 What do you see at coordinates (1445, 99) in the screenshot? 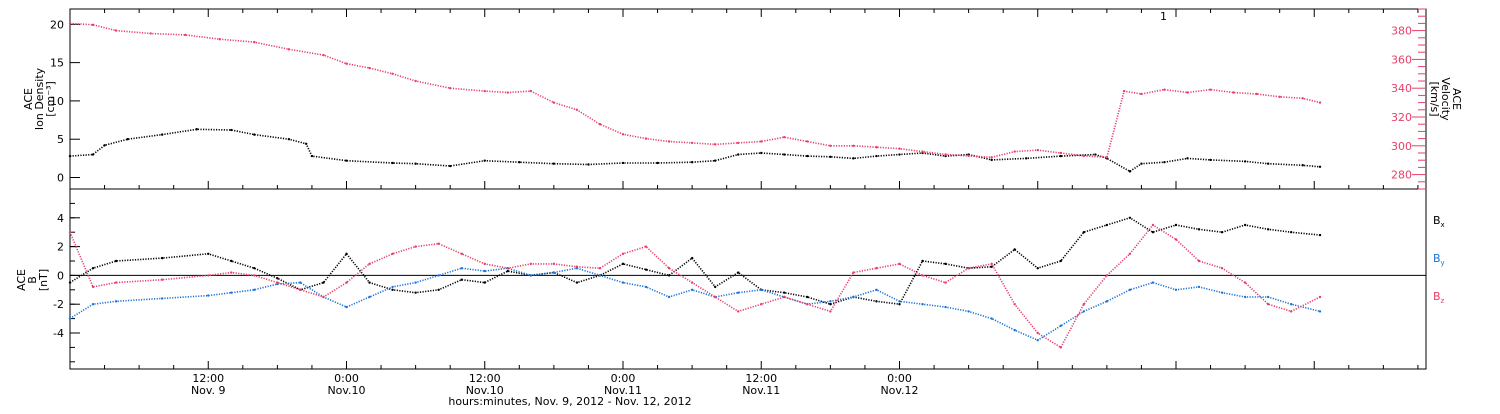
I see `top-y2label-line2: Velocity` at bounding box center [1445, 99].